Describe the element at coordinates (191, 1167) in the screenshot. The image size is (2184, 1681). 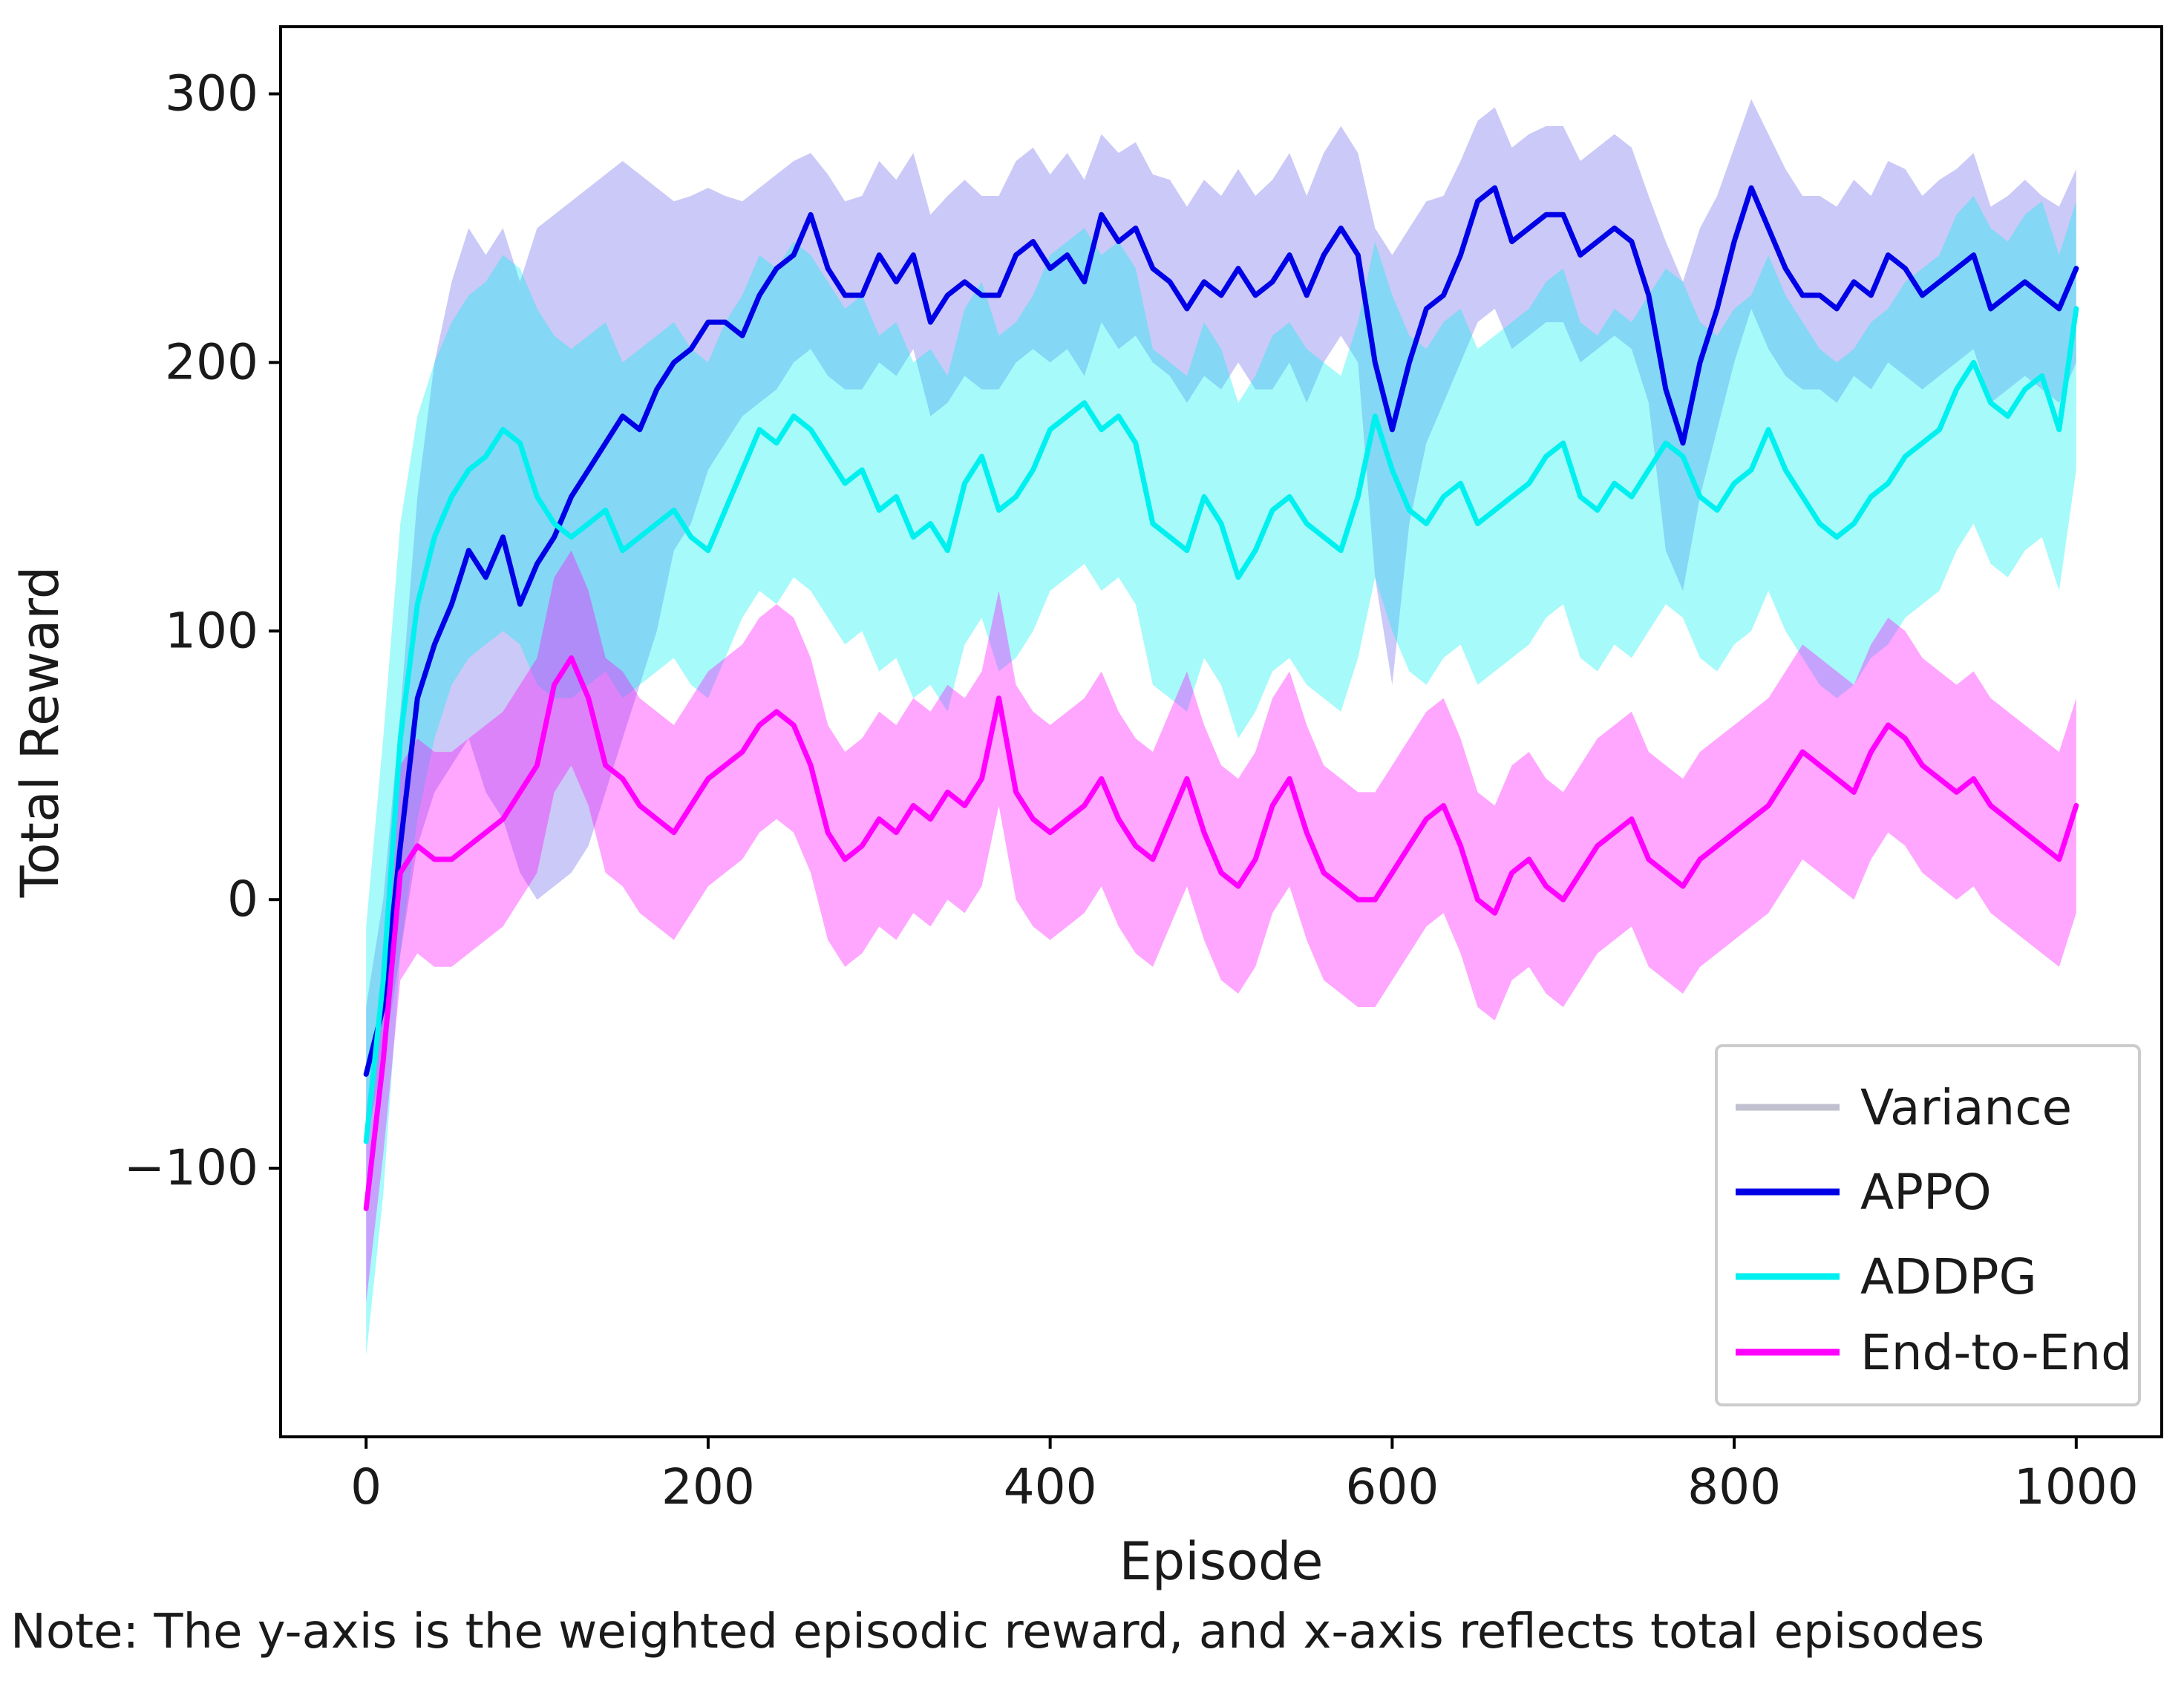
I see `y-tick-label: −100` at that location.